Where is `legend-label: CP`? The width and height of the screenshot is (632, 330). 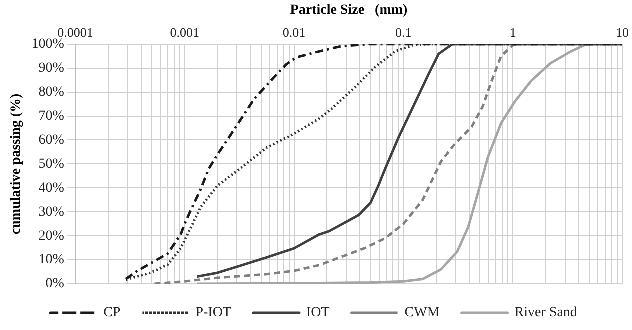 legend-label: CP is located at coordinates (112, 313).